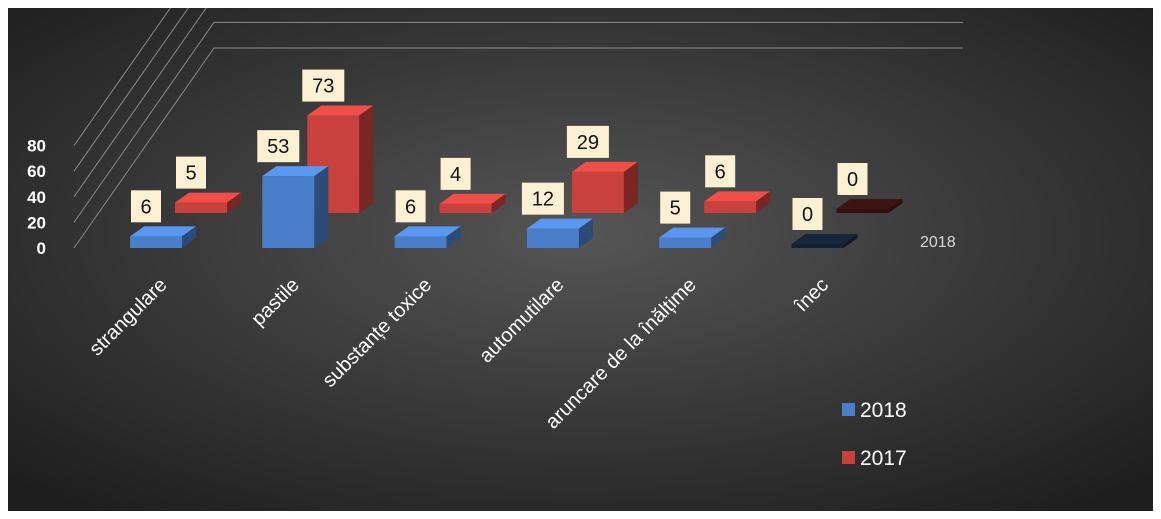 The width and height of the screenshot is (1161, 519). I want to click on data-label-2017-0: 5, so click(191, 172).